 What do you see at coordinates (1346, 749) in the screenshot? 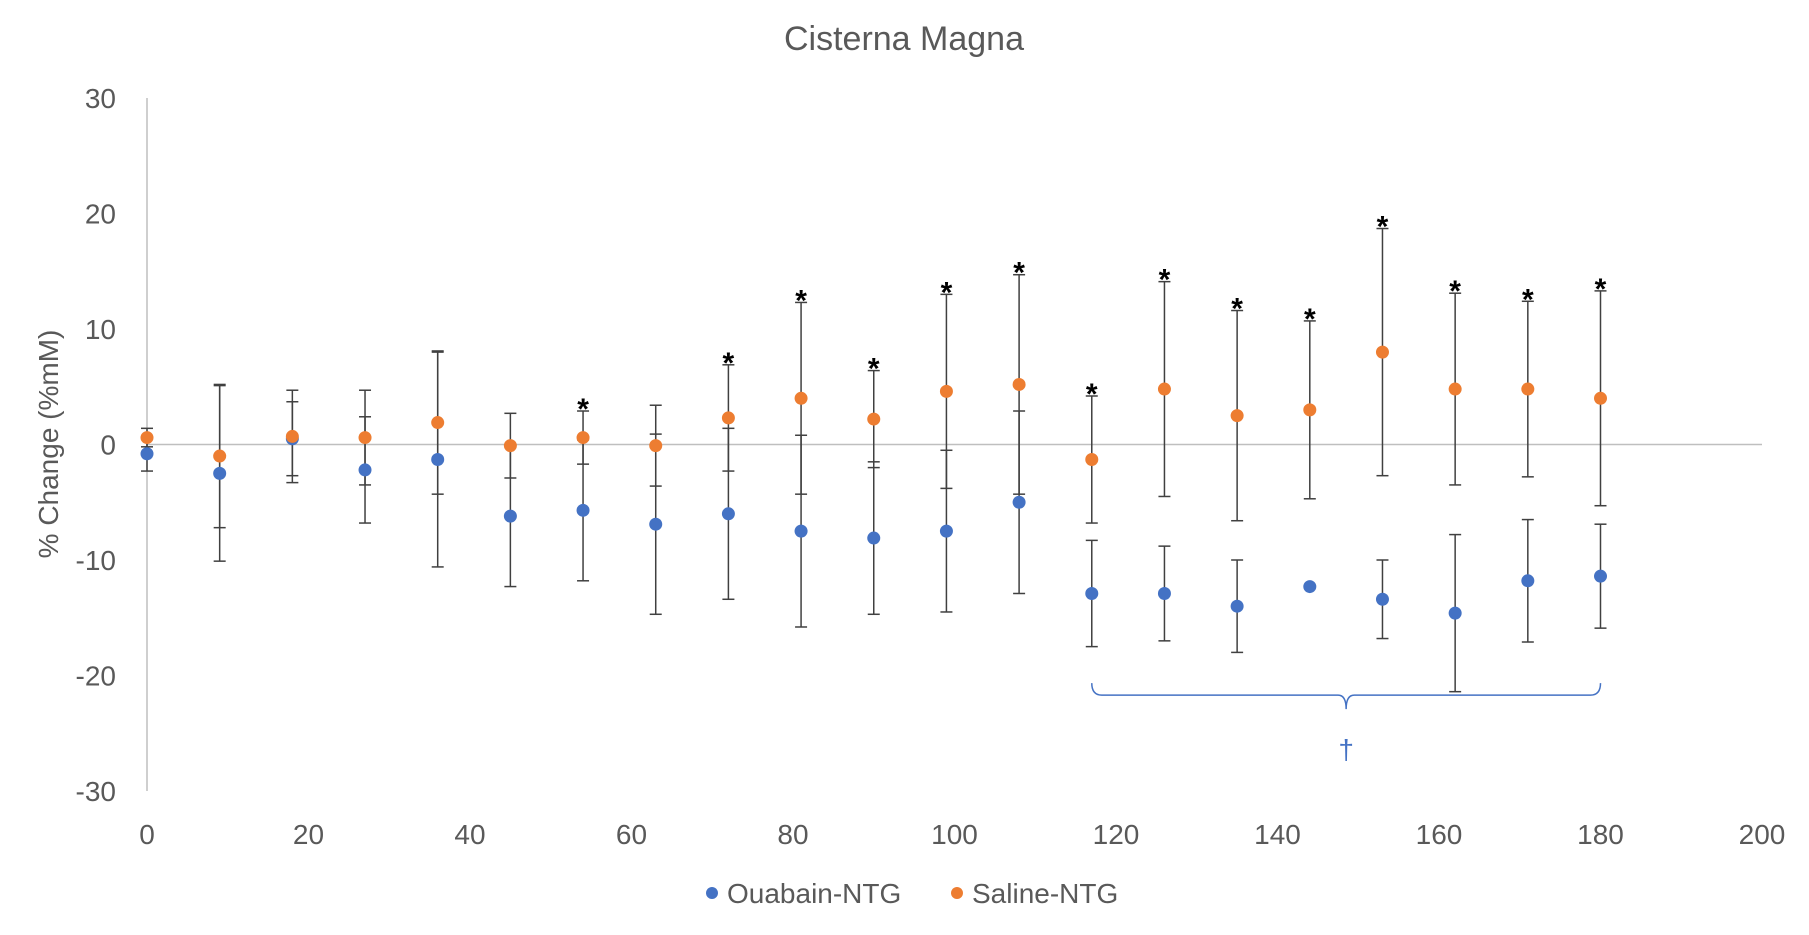
I see `dagger-marker: †` at bounding box center [1346, 749].